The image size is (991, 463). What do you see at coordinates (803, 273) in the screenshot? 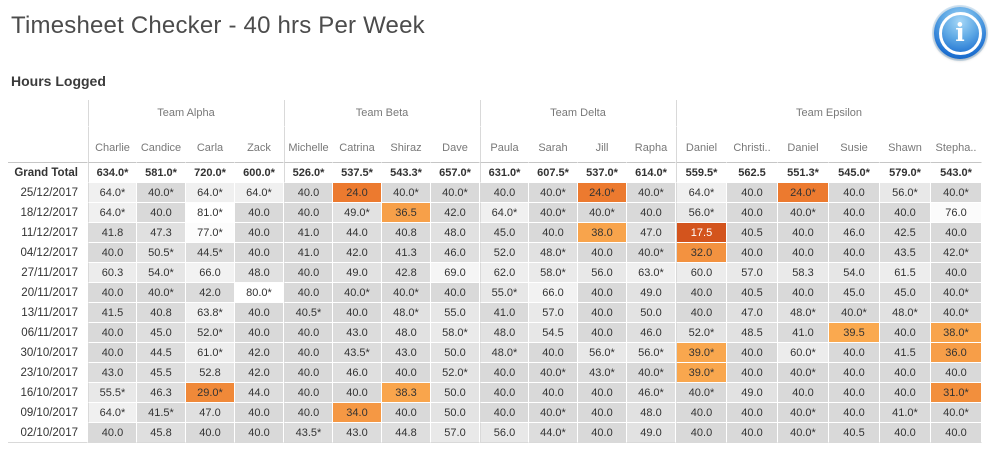
I see `hours-cell: 58.3` at bounding box center [803, 273].